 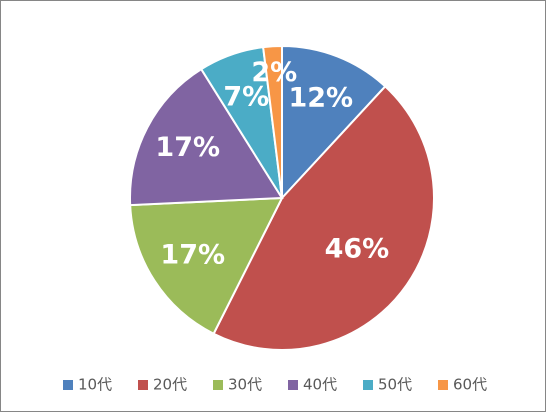 What do you see at coordinates (246, 96) in the screenshot?
I see `value-label: 7%` at bounding box center [246, 96].